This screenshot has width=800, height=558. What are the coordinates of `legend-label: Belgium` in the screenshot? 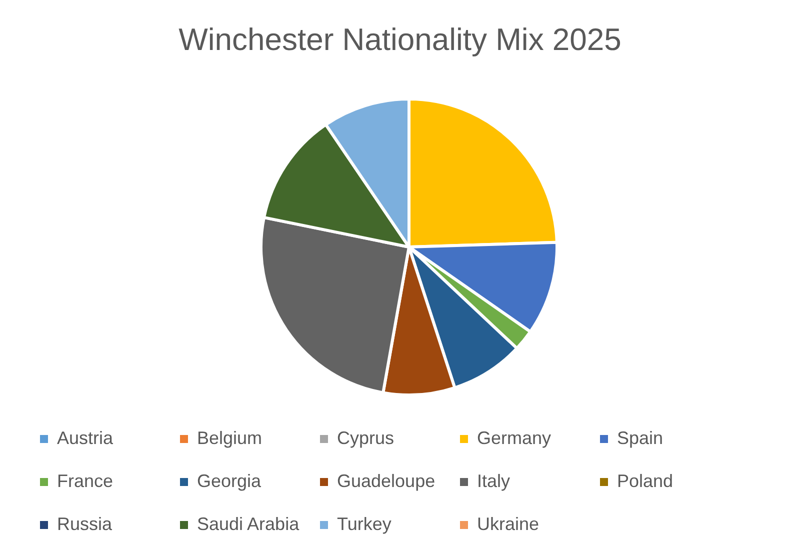 It's located at (229, 438).